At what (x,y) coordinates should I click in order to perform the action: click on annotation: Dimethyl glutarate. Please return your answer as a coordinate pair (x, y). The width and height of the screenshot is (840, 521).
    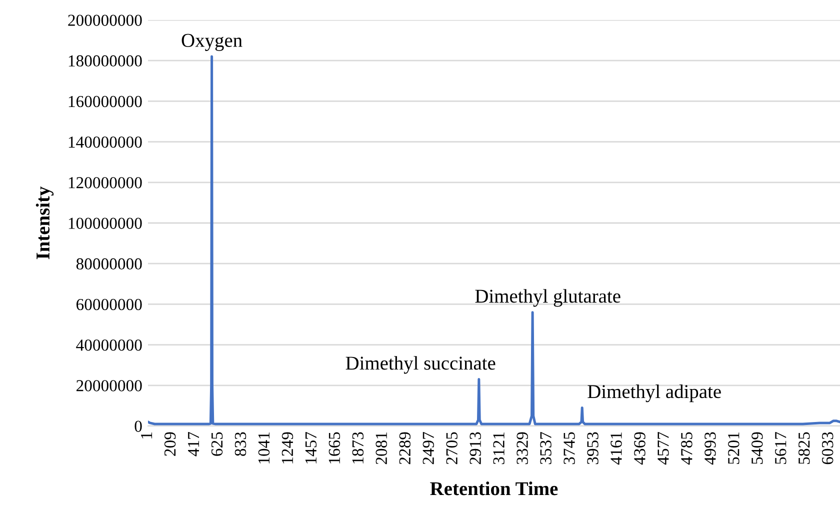
    Looking at the image, I should click on (547, 298).